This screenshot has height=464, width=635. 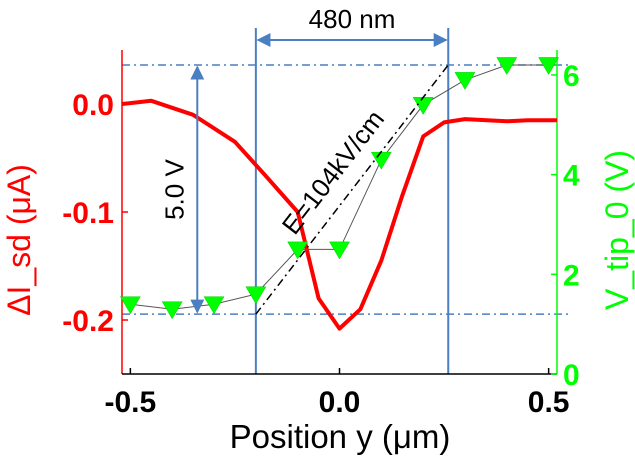 I want to click on field-label: E=104kV/cm, so click(x=333, y=172).